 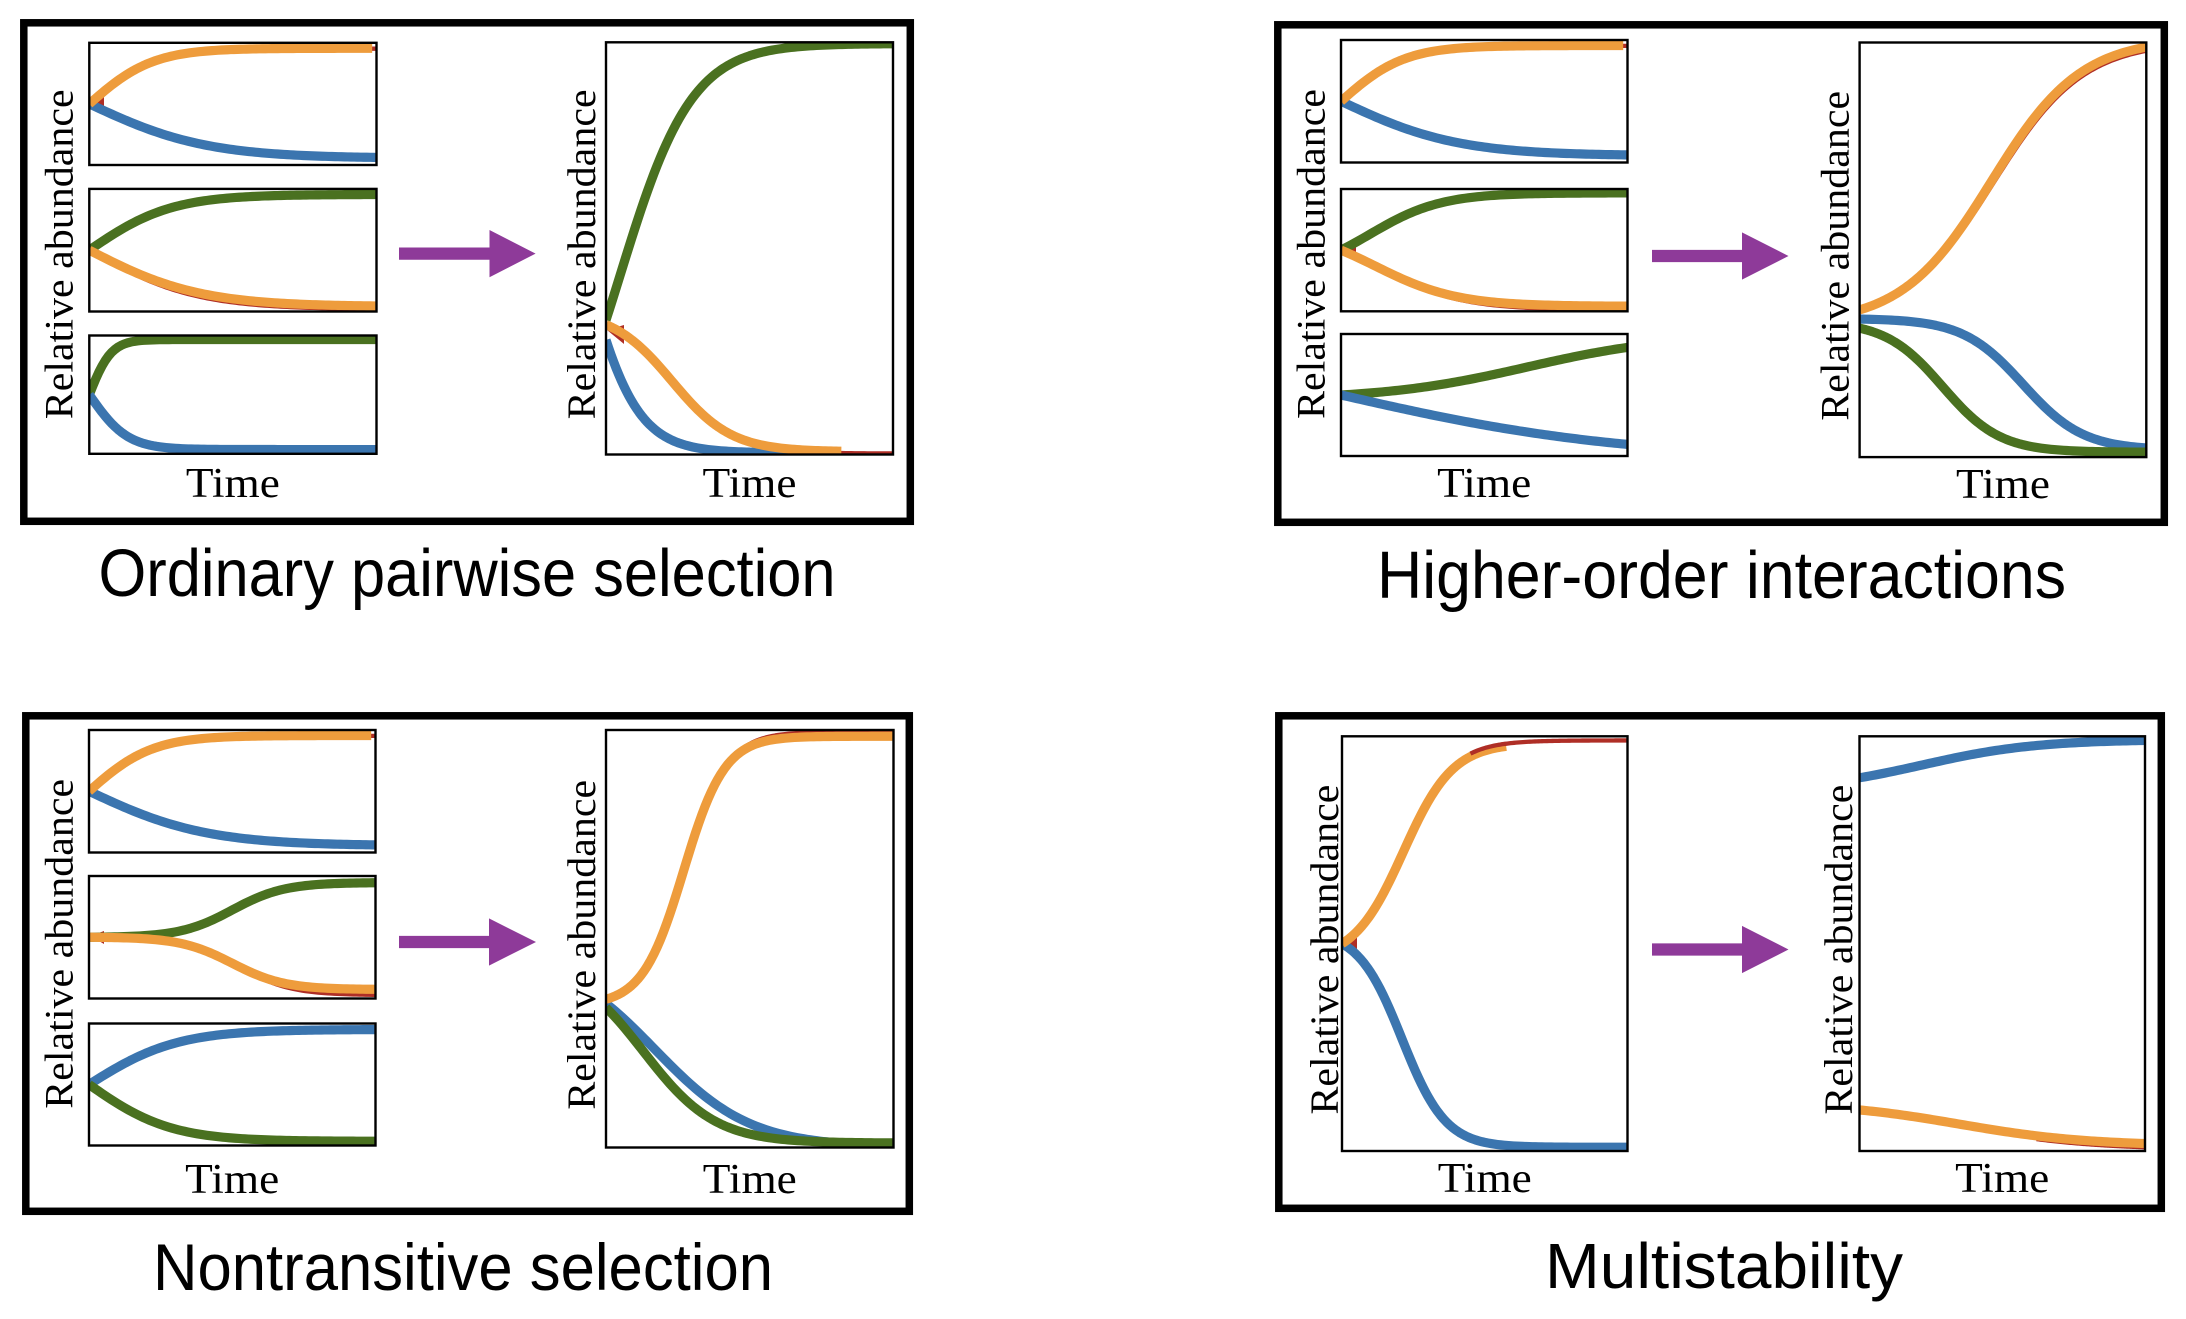 What do you see at coordinates (463, 1267) in the screenshot?
I see `svg-text: Nontransitive selection` at bounding box center [463, 1267].